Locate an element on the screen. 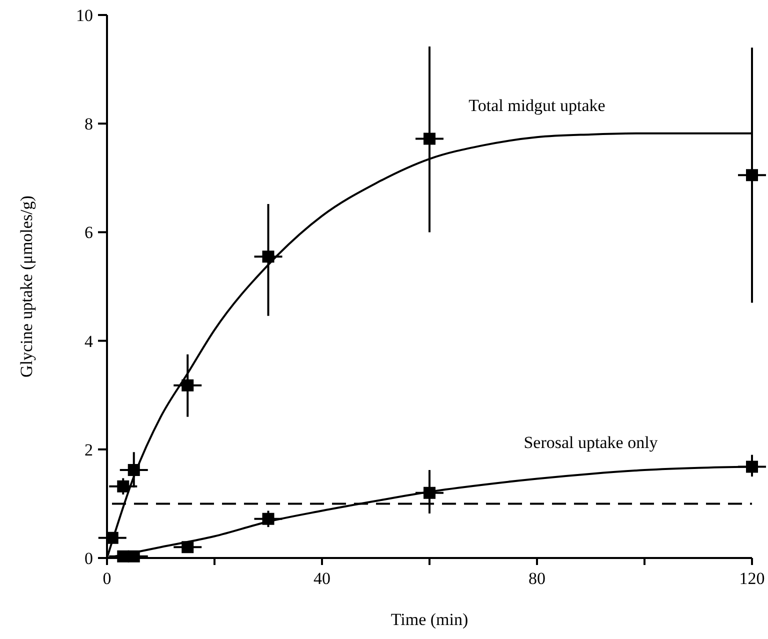 The image size is (768, 639). y-tick-label: 4 is located at coordinates (89, 341).